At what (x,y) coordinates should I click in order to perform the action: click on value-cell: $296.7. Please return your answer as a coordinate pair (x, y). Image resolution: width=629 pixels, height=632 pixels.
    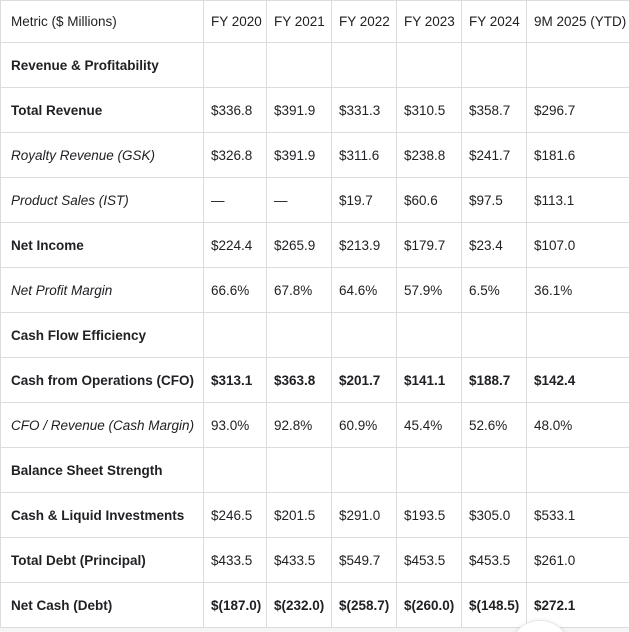
    Looking at the image, I should click on (577, 110).